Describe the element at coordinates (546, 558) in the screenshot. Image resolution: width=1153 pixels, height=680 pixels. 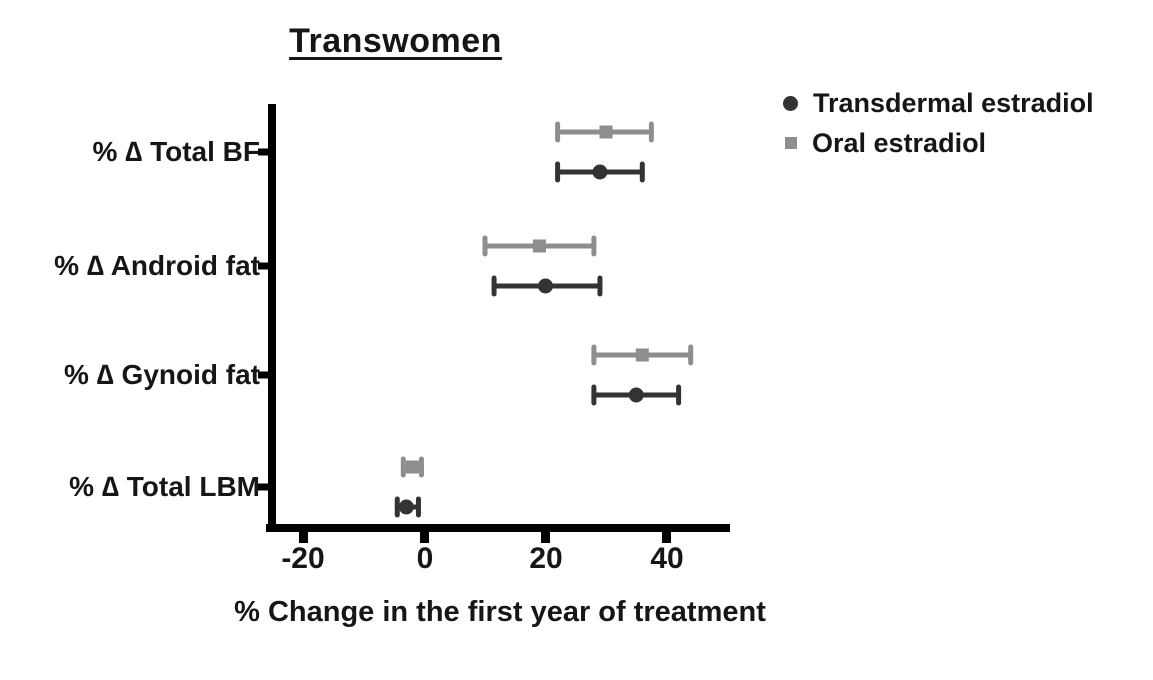
I see `x-tick-label-20: 20` at that location.